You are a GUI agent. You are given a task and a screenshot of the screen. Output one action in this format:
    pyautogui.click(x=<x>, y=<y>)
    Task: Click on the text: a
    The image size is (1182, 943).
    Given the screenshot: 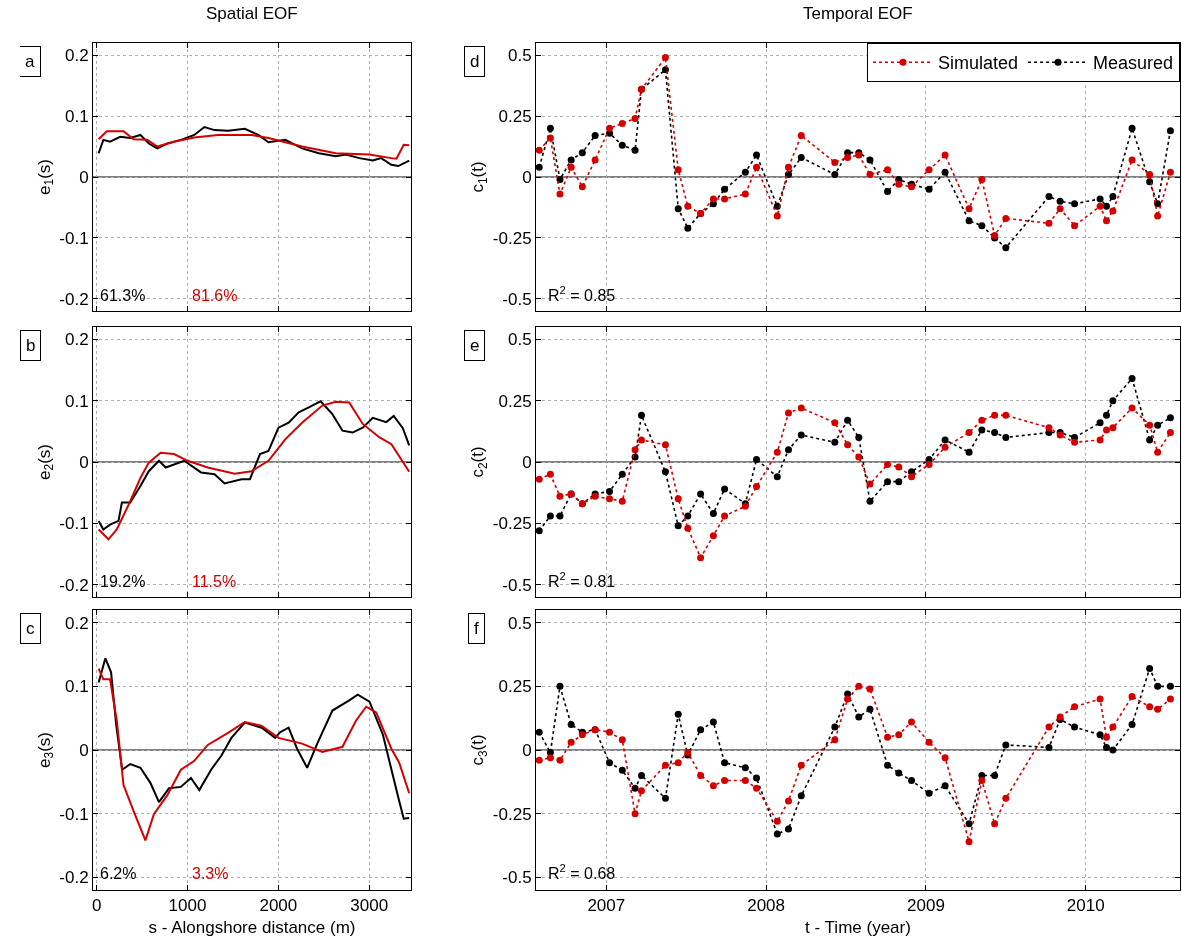 What is the action you would take?
    pyautogui.click(x=30, y=61)
    